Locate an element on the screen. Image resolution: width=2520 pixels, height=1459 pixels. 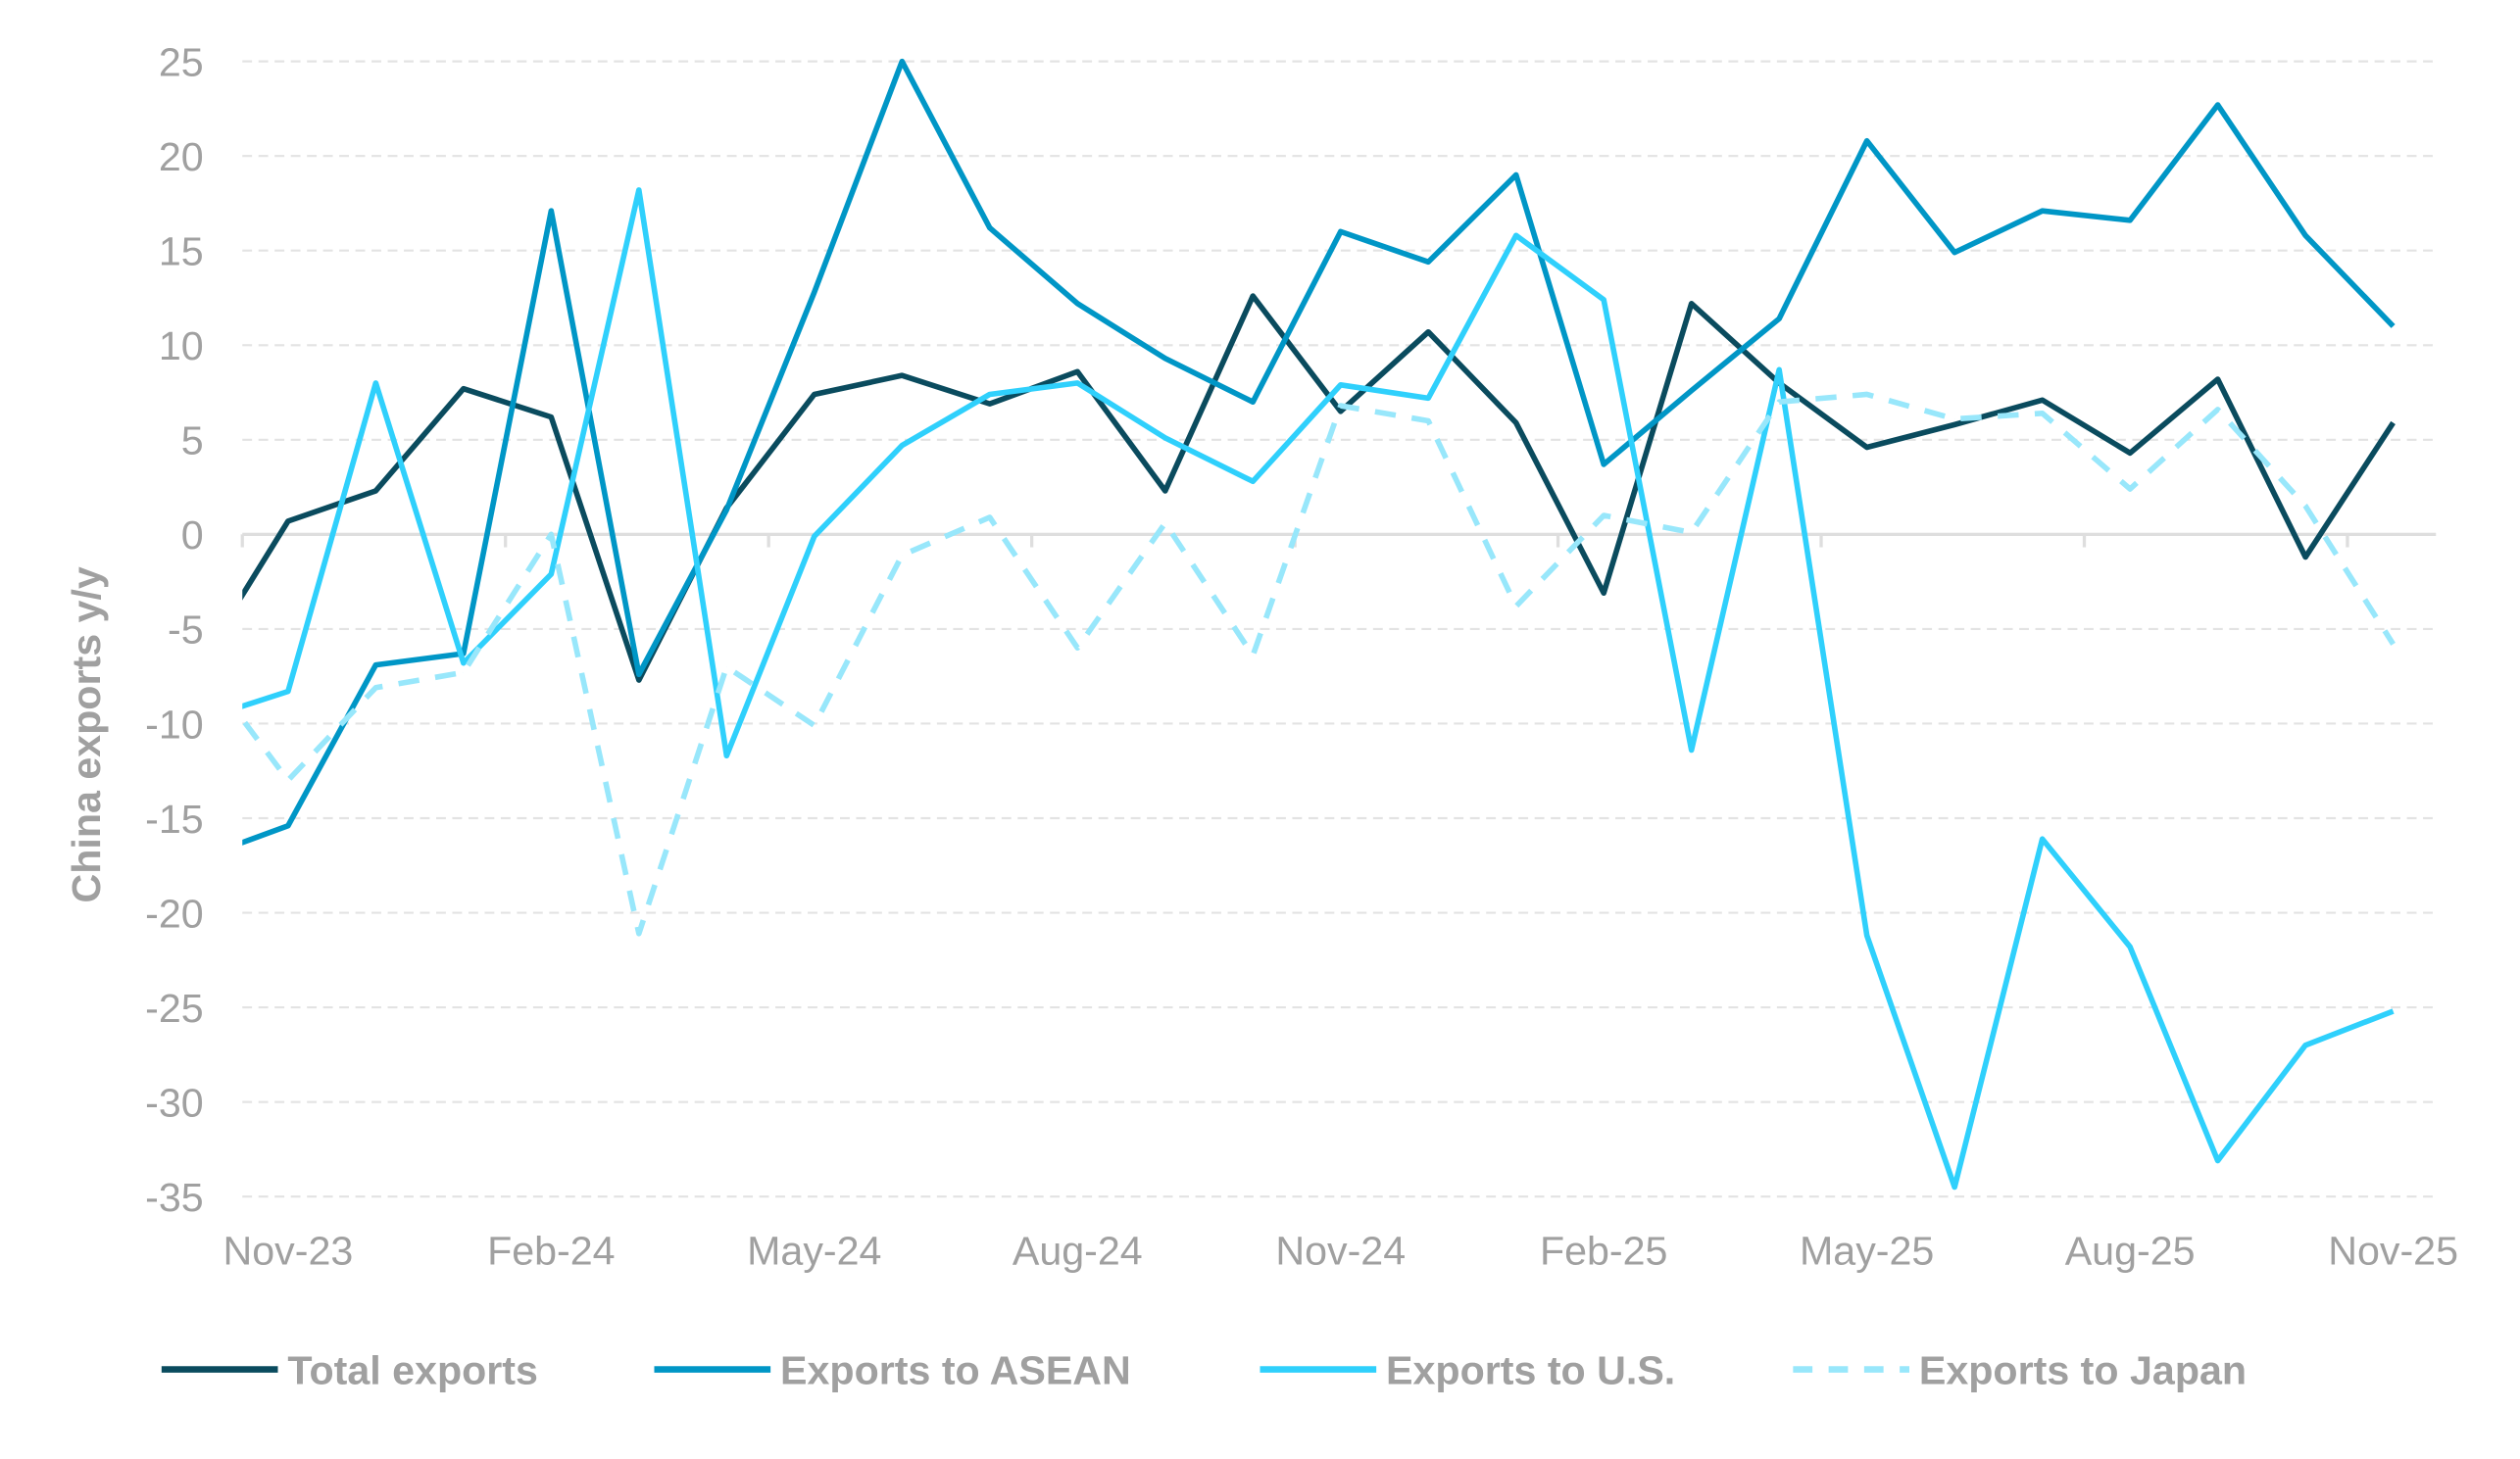
legend-item-exports-to-u-s: Exports to U.S. is located at coordinates (1467, 1369).